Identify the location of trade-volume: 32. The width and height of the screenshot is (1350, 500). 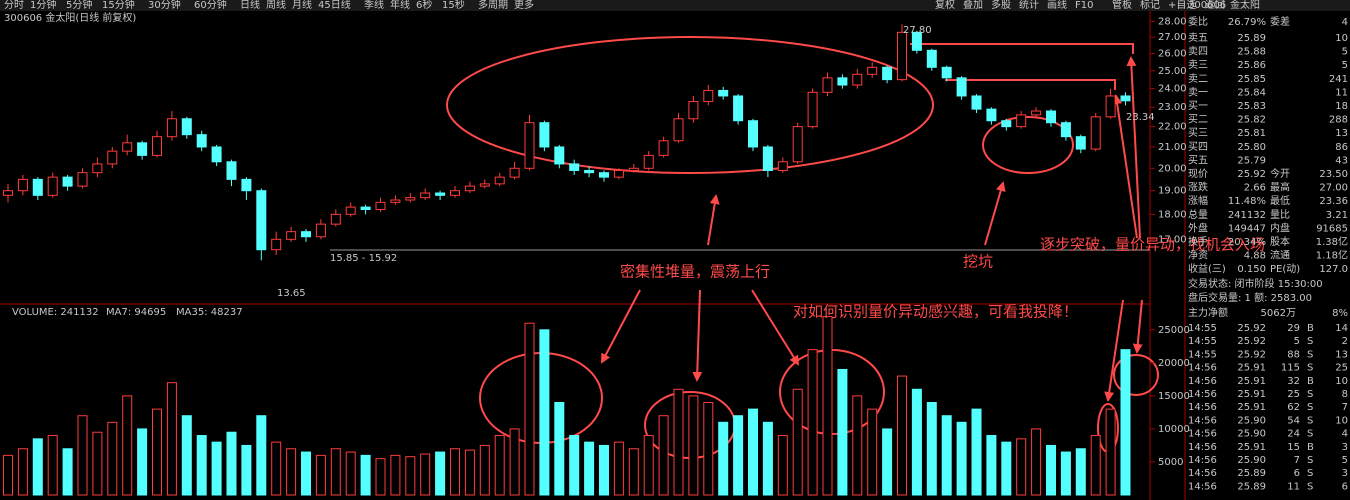
(1293, 381).